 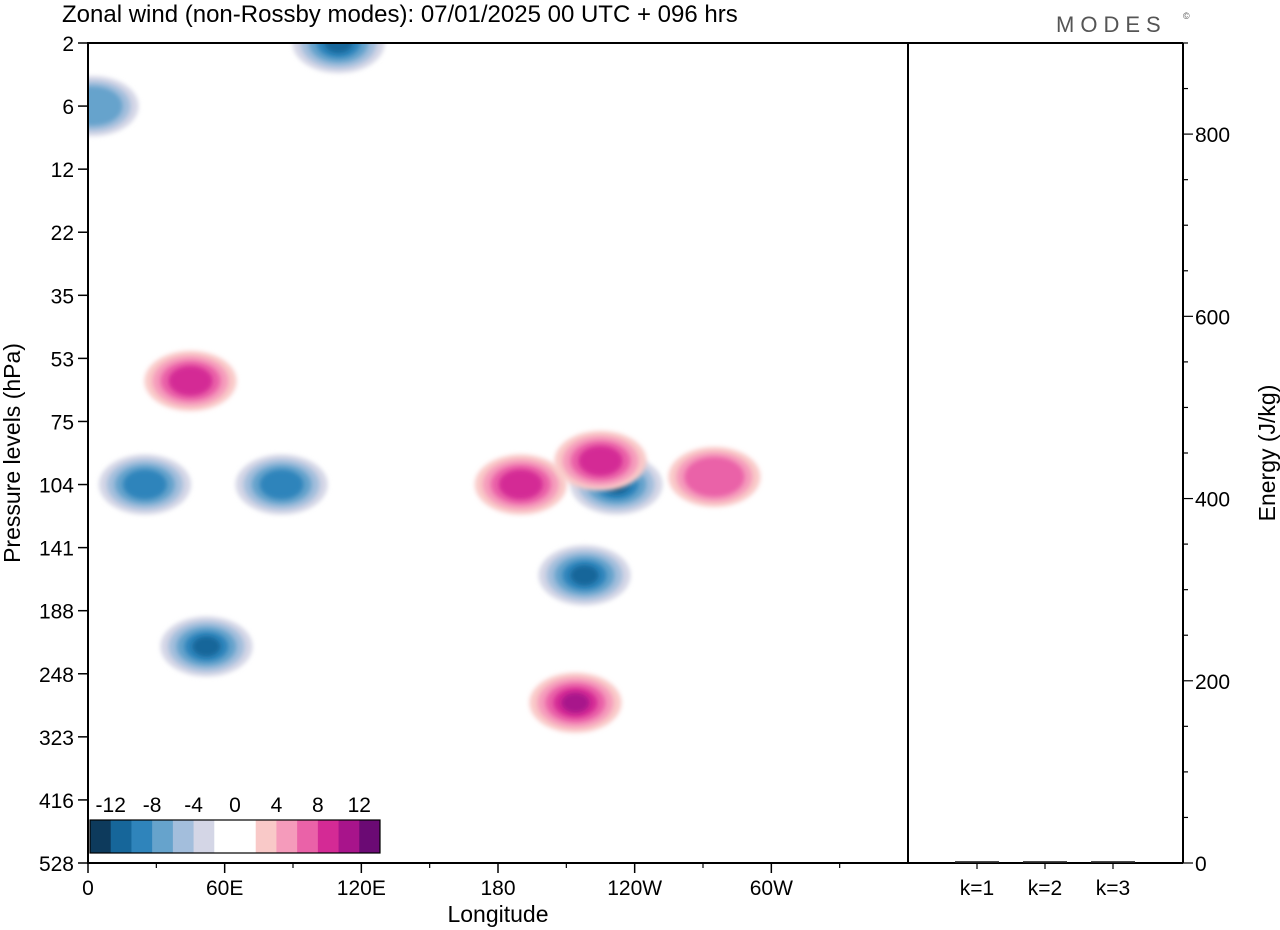 I want to click on logo-text: MODES, so click(x=1111, y=24).